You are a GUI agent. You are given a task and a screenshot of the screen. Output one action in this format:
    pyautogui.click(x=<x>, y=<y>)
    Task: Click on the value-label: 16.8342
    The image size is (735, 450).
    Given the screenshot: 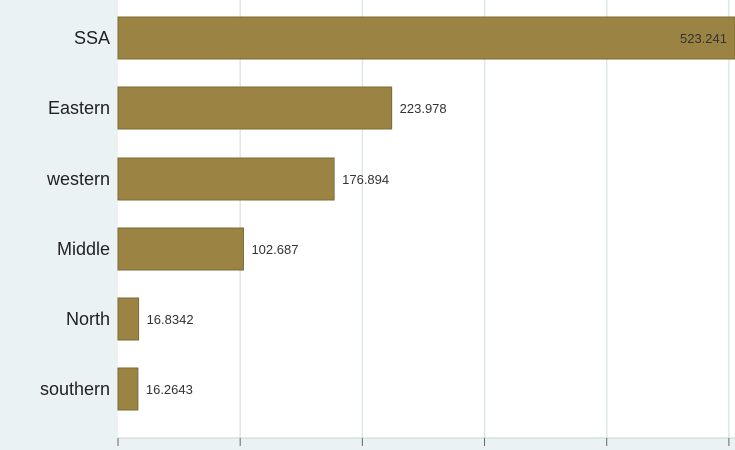 What is the action you would take?
    pyautogui.click(x=170, y=319)
    